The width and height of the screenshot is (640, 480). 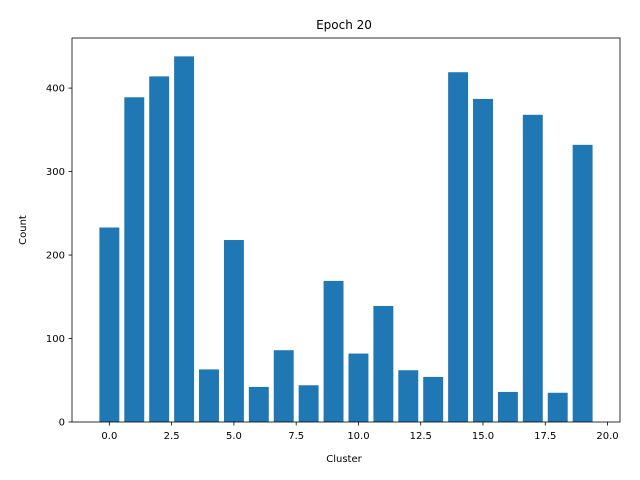 I want to click on x-tick-label: 5.0, so click(x=234, y=436).